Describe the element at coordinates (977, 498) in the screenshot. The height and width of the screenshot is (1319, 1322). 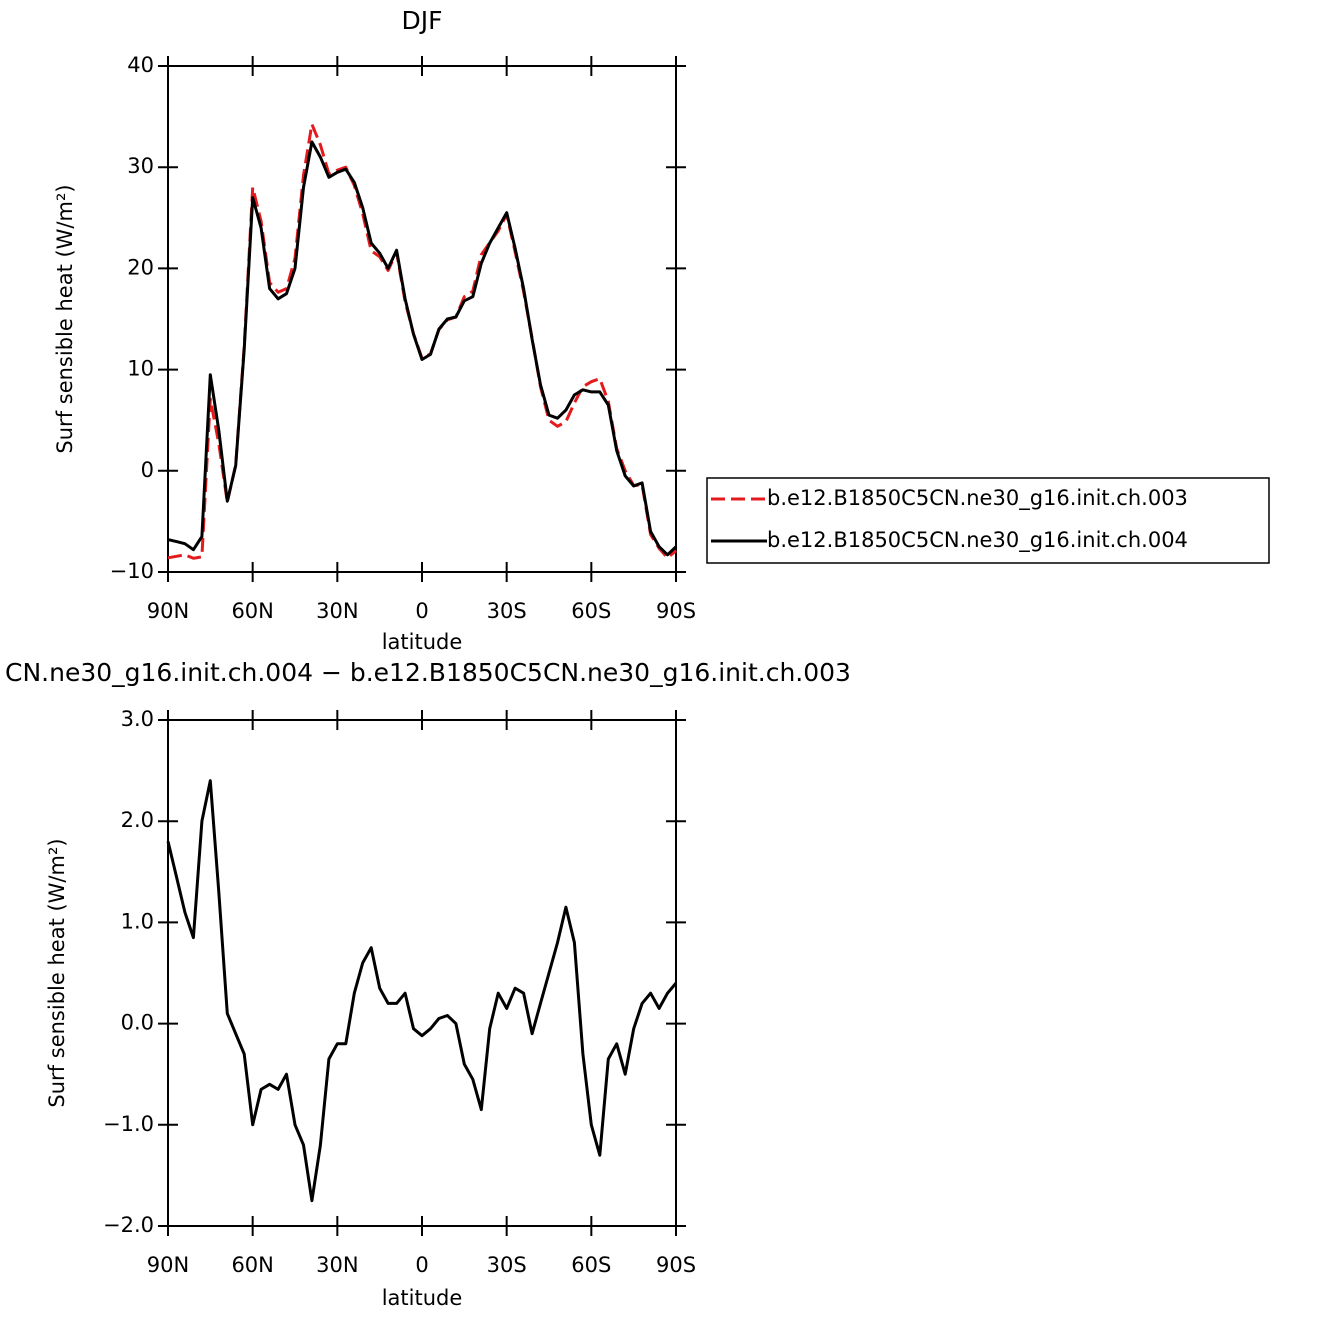
I see `legend-label: b.e12.B1850C5CN.ne30_g16.init.ch.003` at that location.